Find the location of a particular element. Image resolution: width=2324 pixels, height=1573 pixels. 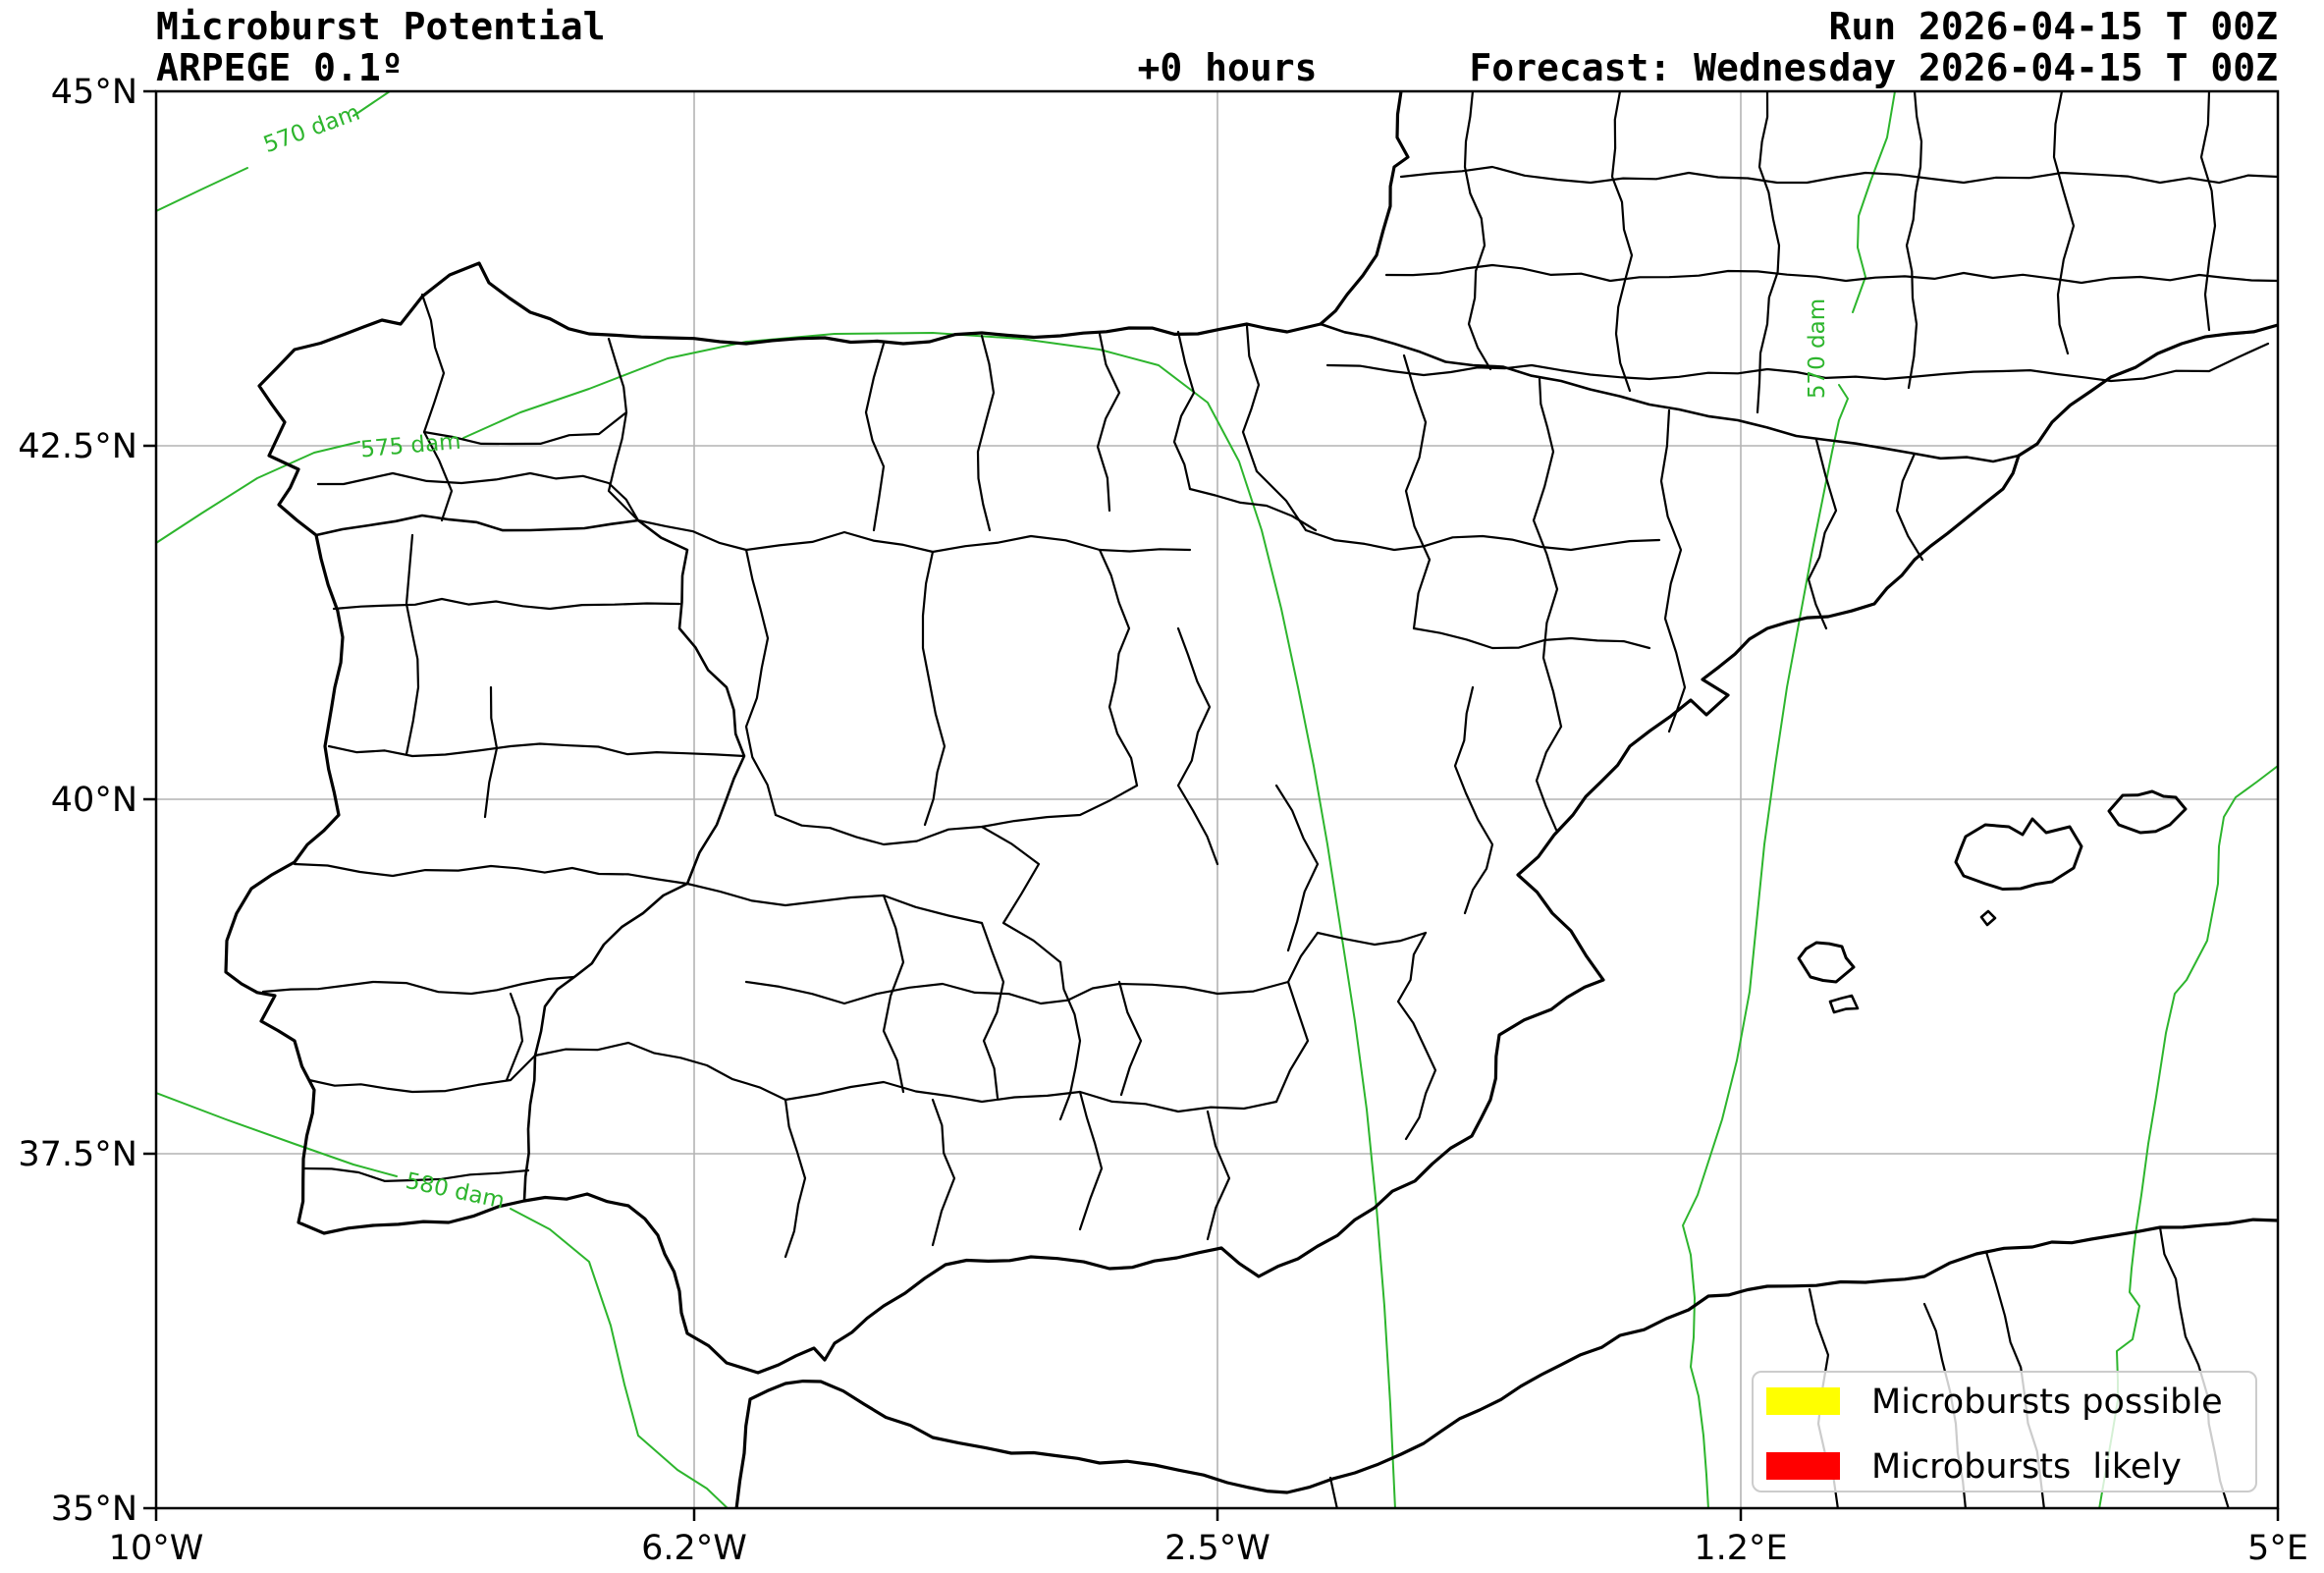

coastline-north-africa is located at coordinates (1506, 1363).